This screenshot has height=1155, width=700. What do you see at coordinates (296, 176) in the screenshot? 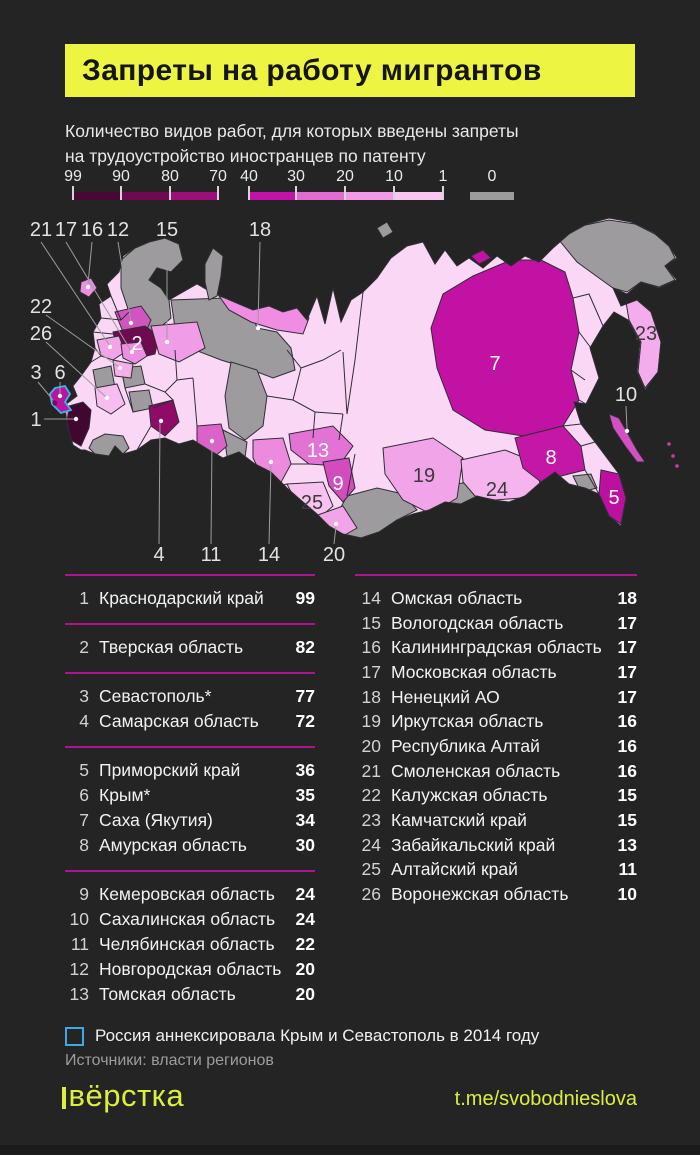
I see `legend-tick: 30` at bounding box center [296, 176].